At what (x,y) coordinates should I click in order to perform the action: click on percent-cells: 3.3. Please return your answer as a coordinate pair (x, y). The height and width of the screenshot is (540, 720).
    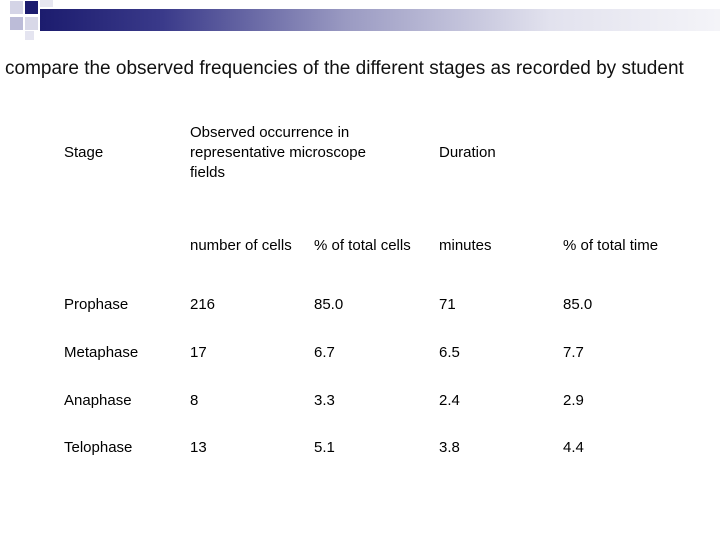
    Looking at the image, I should click on (324, 400).